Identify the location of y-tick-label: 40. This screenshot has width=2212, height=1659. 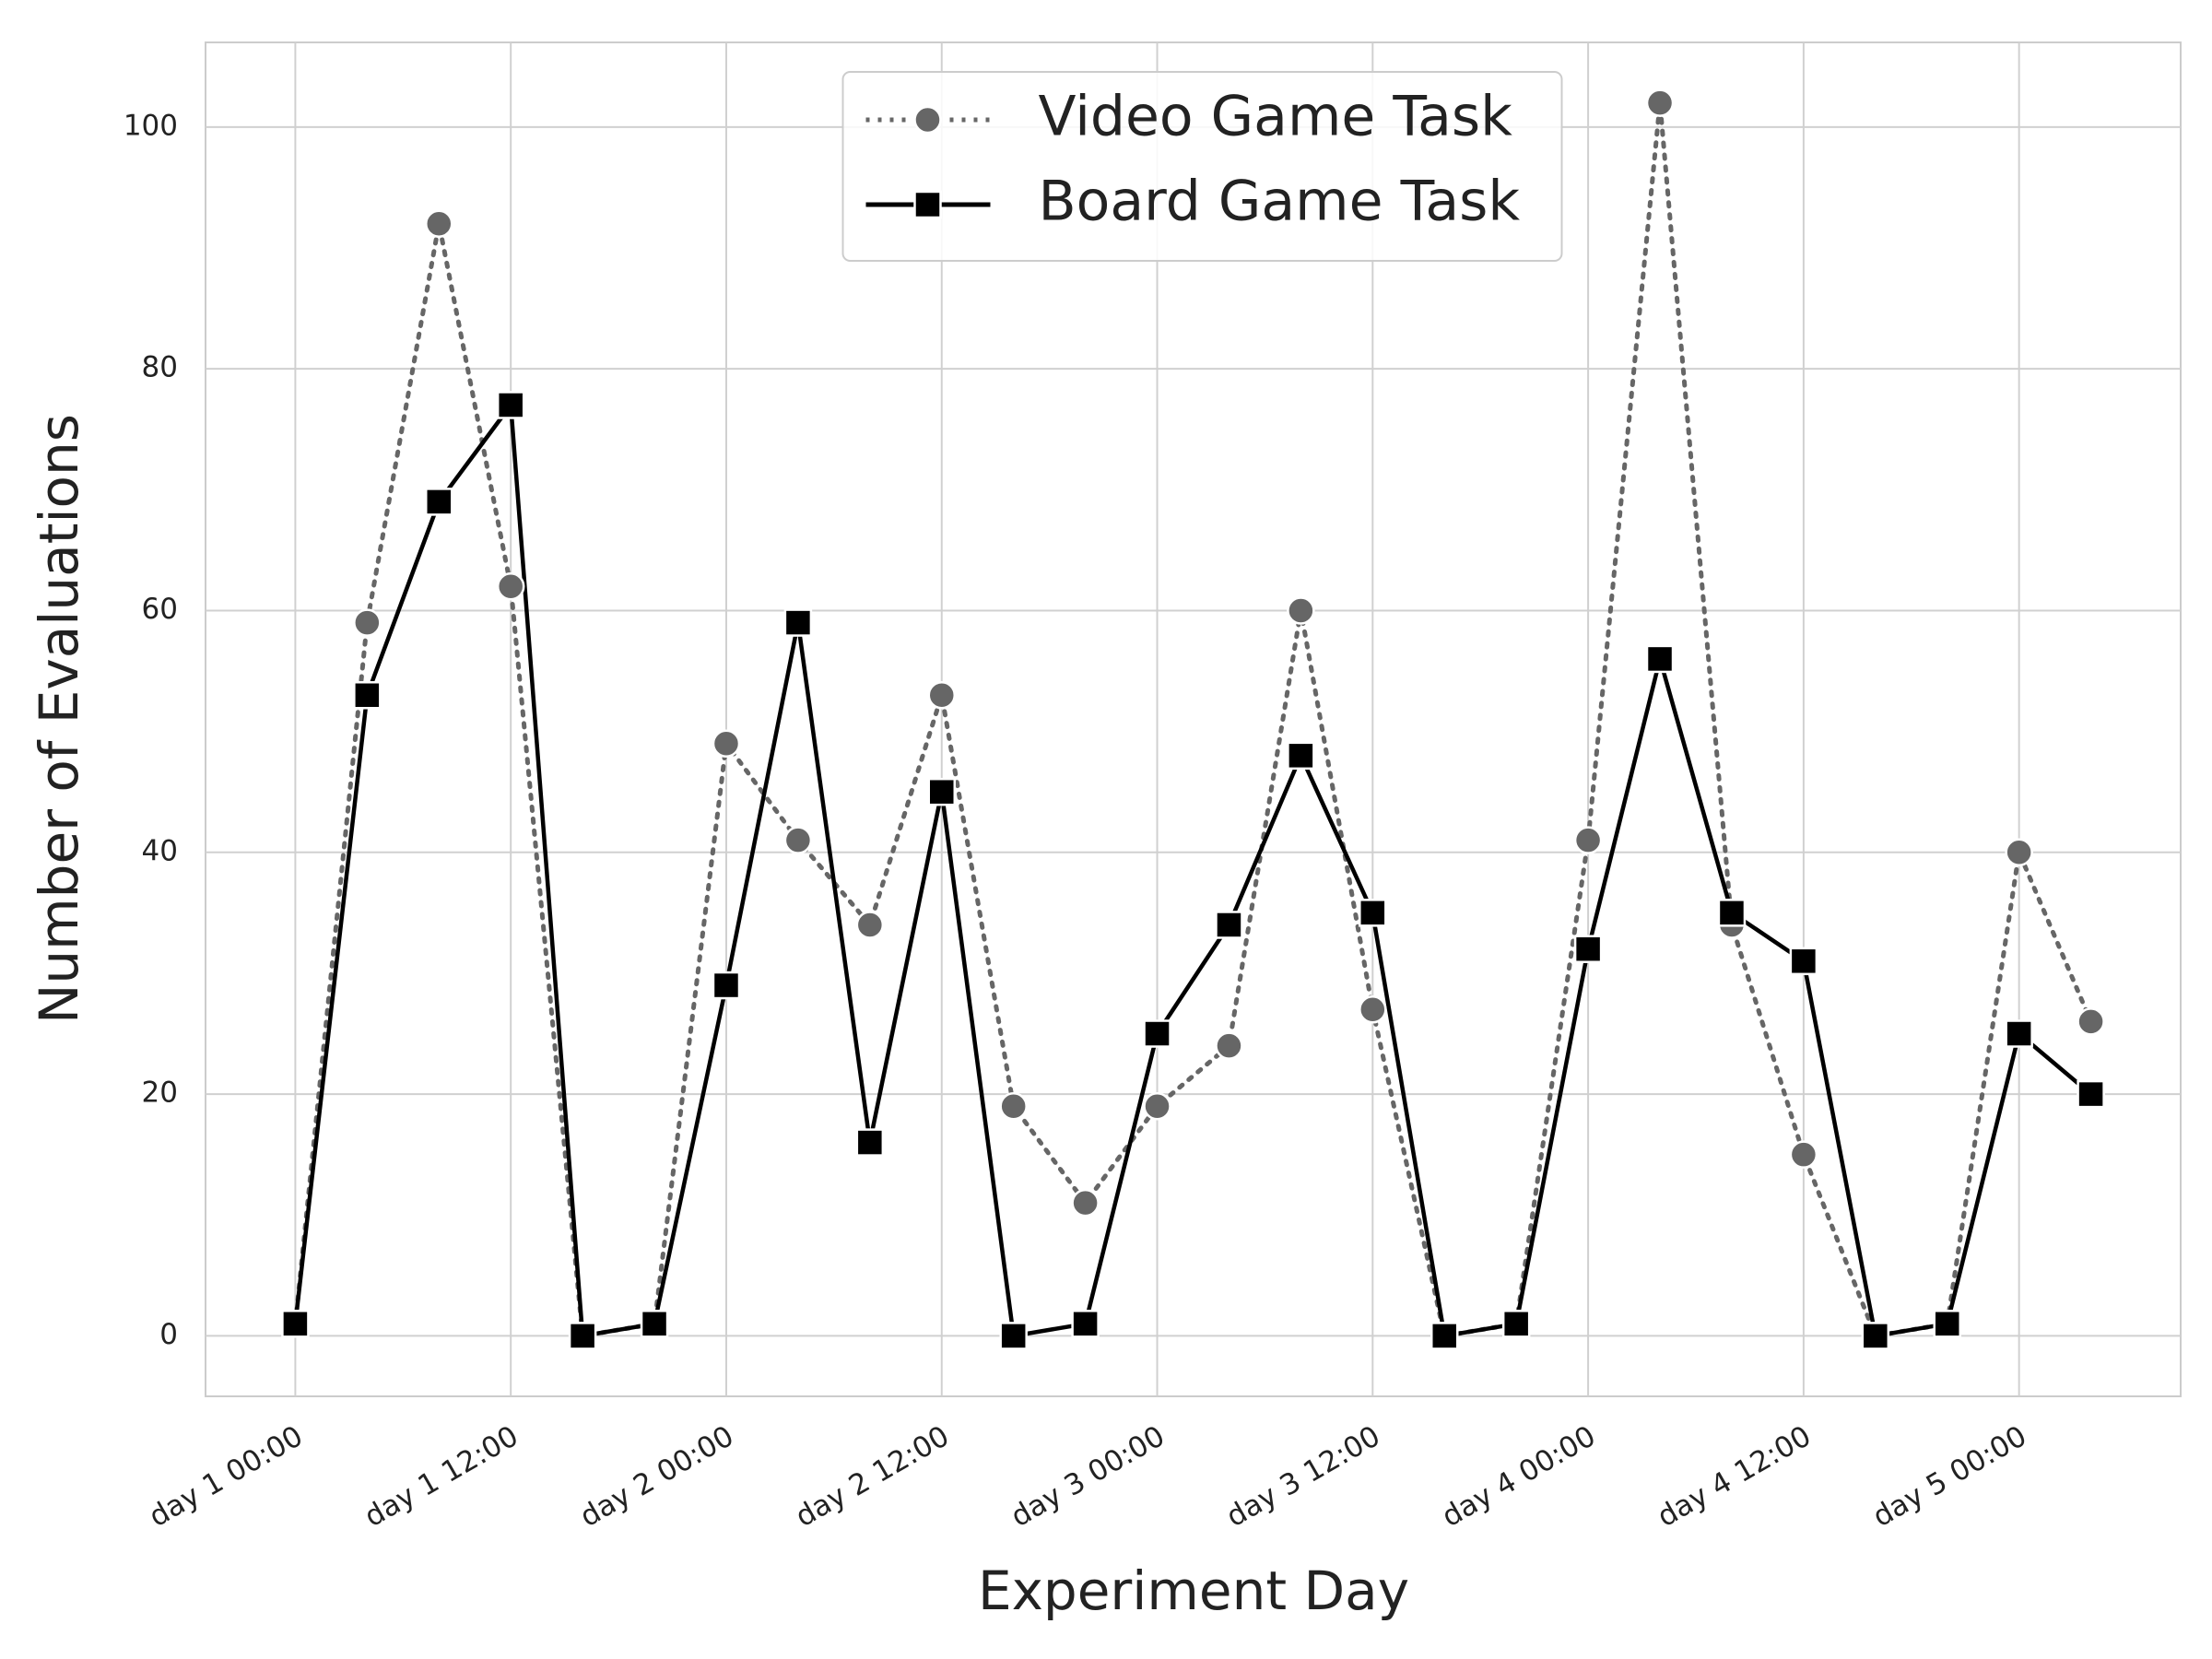
(160, 850).